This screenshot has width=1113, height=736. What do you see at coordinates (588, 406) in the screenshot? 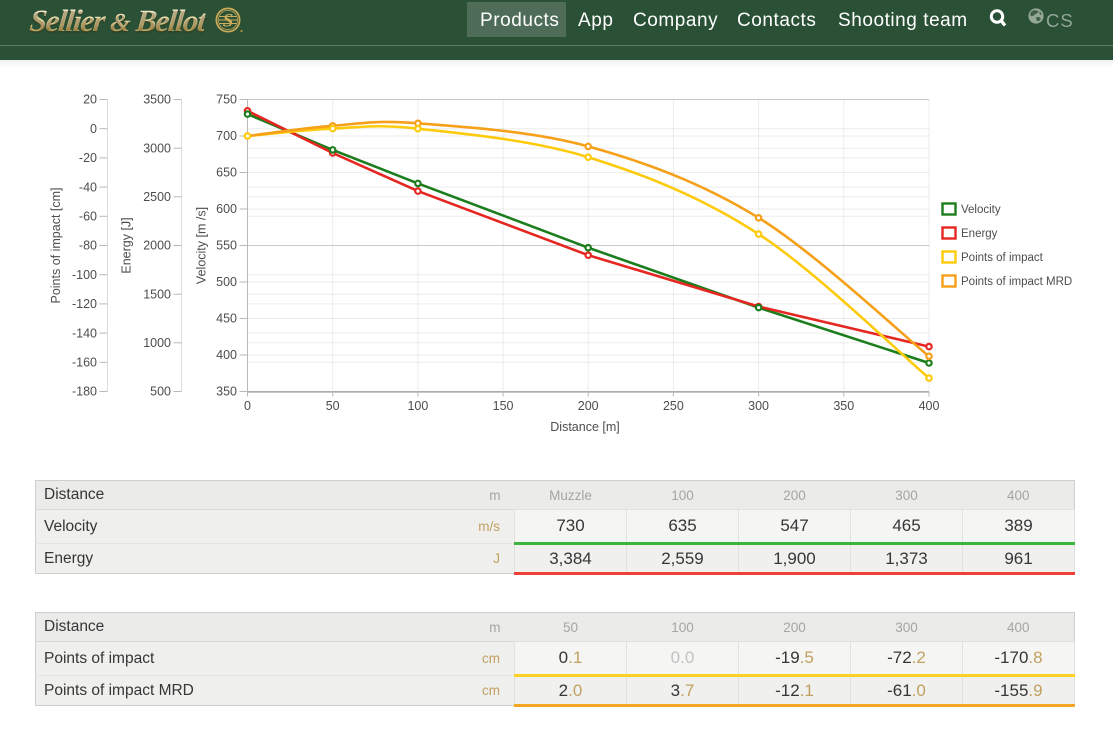
I see `svg-text: 200` at bounding box center [588, 406].